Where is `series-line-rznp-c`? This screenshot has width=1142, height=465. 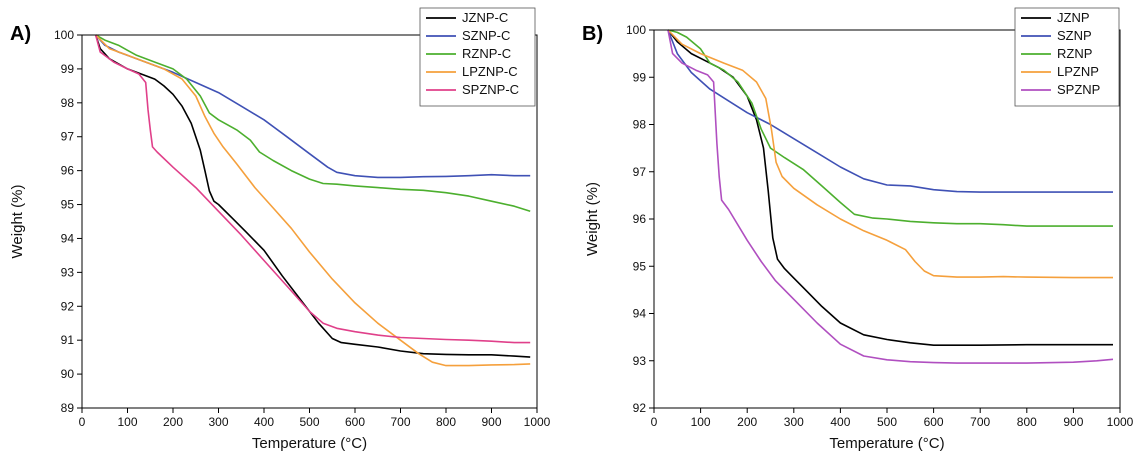
series-line-rznp-c is located at coordinates (313, 123).